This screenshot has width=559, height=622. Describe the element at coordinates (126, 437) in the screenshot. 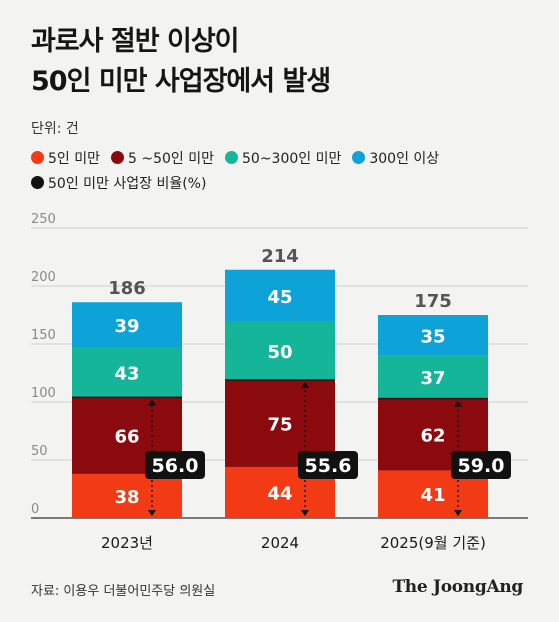

I see `data-label-0-1: 66` at that location.